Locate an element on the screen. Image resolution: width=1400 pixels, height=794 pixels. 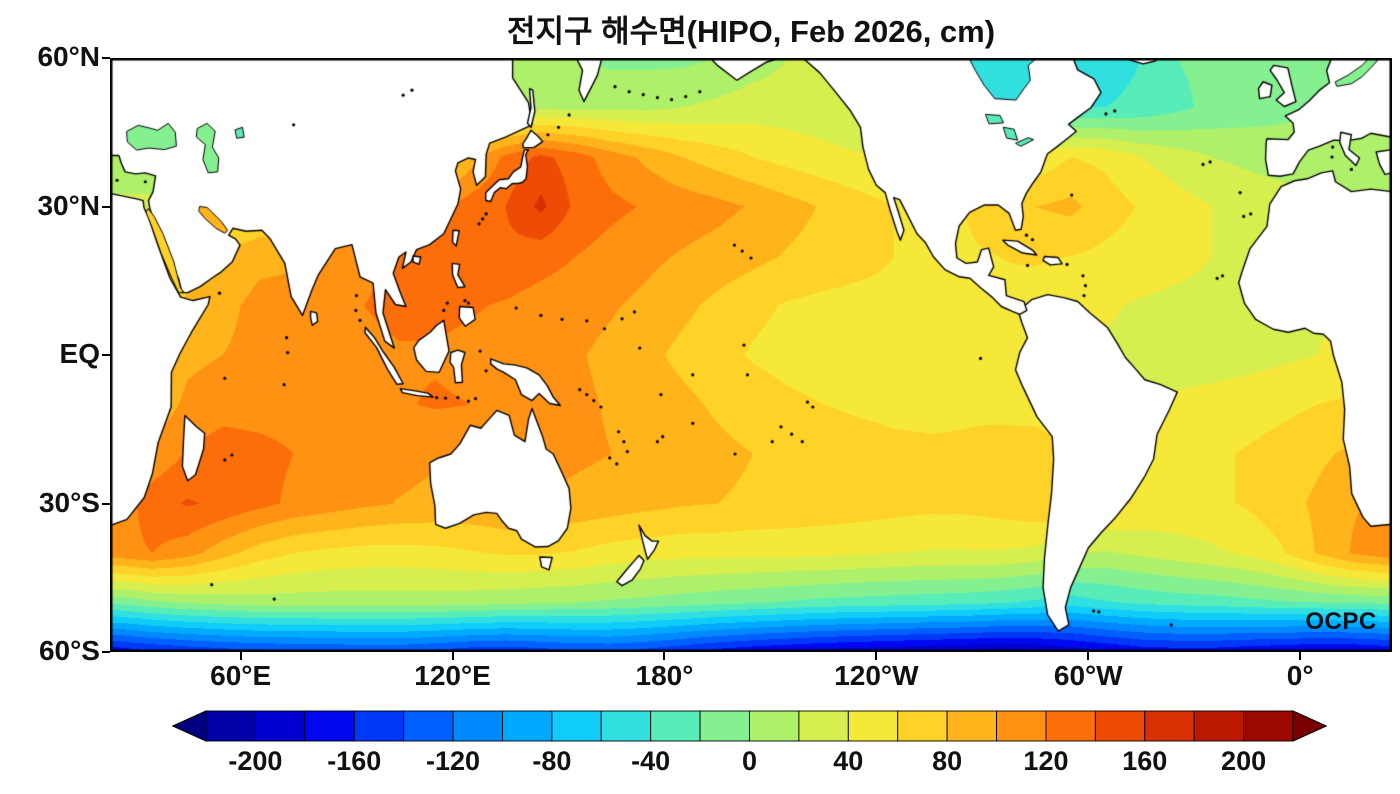
x-tick-label: 60°E is located at coordinates (241, 675).